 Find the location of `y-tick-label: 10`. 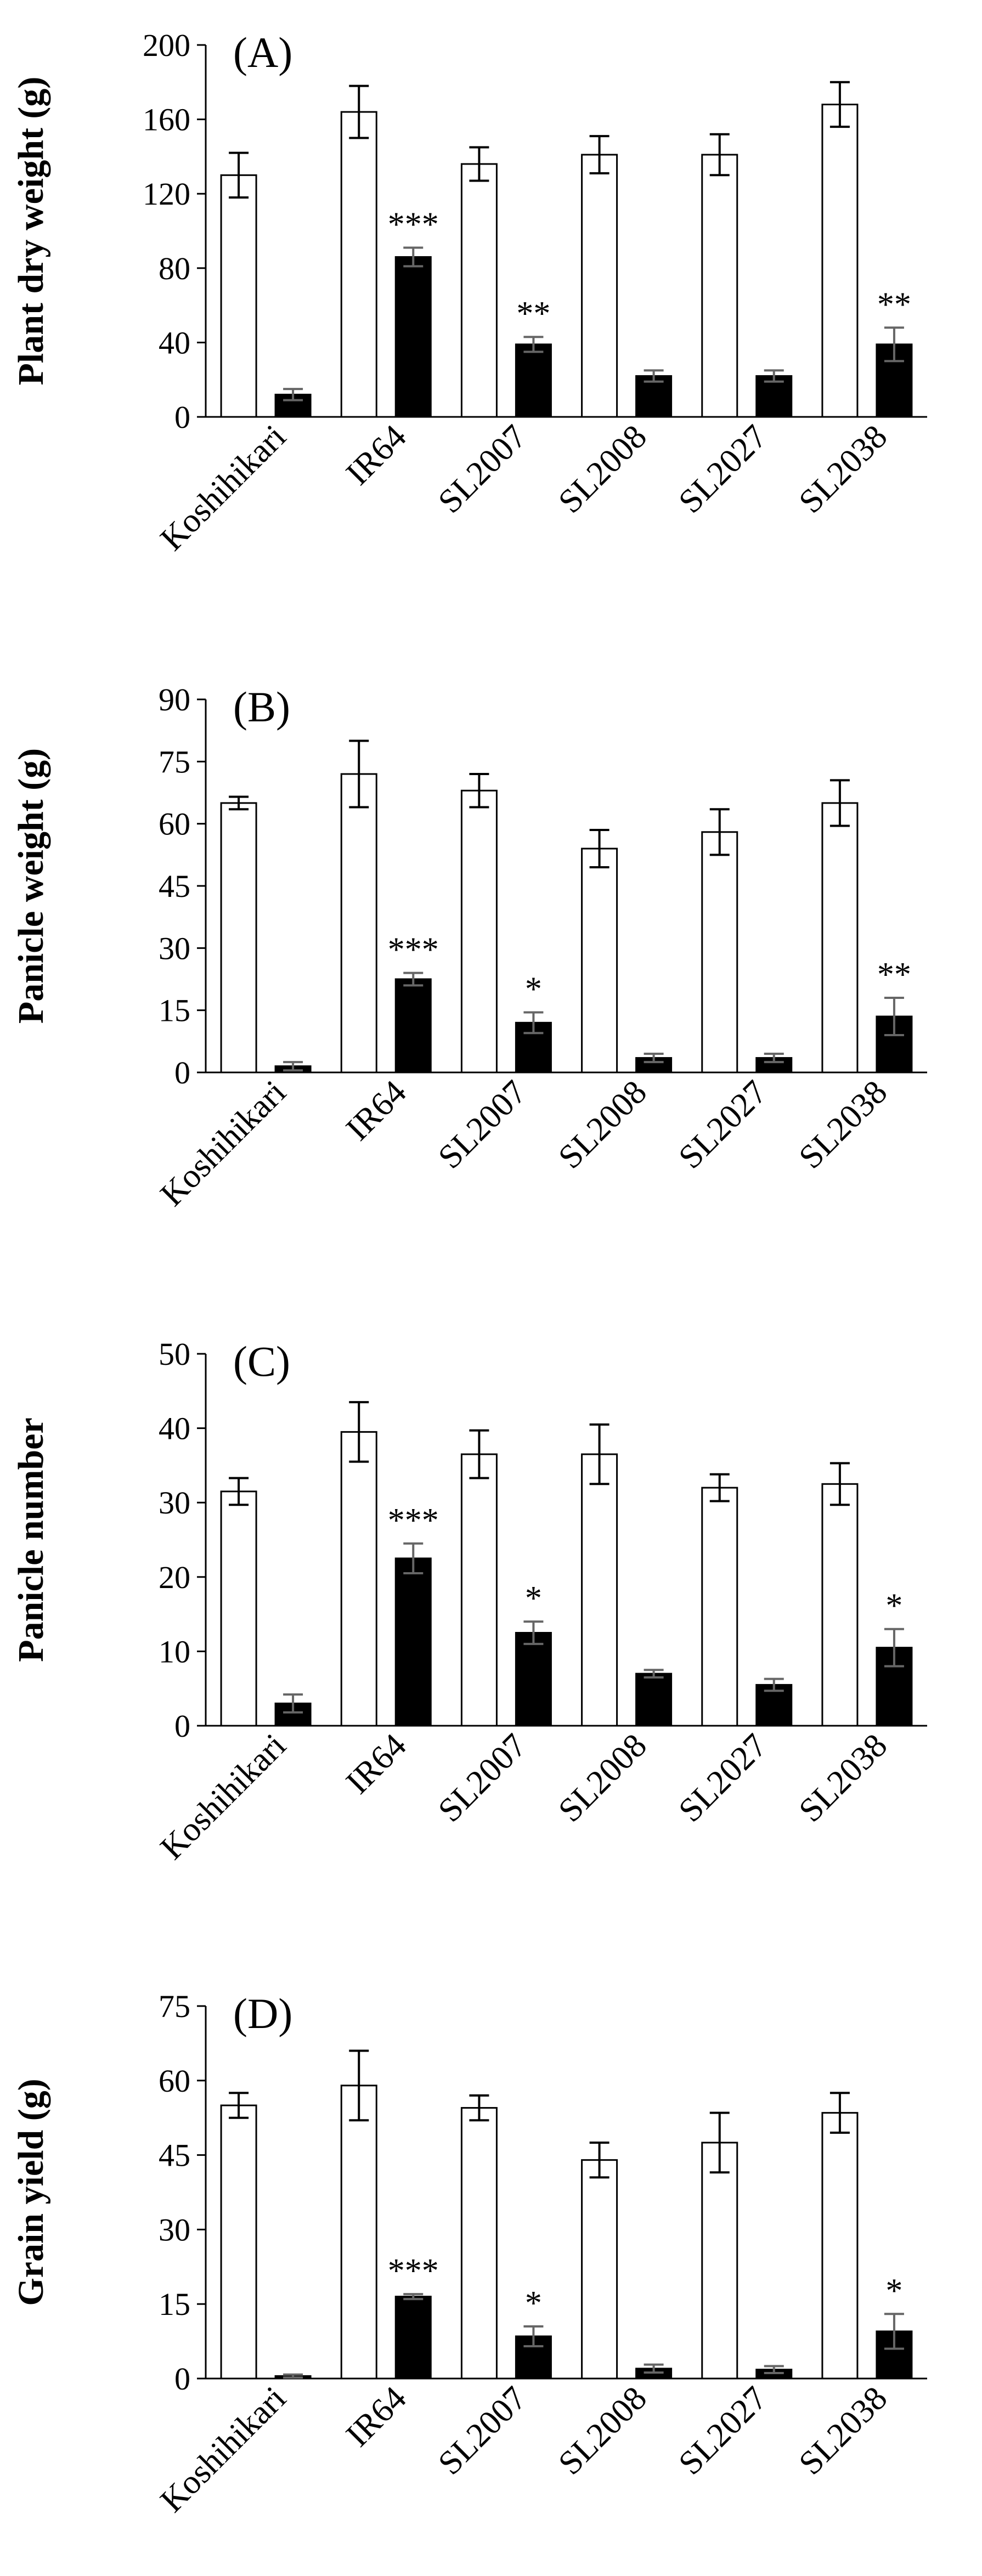

y-tick-label: 10 is located at coordinates (175, 1651).